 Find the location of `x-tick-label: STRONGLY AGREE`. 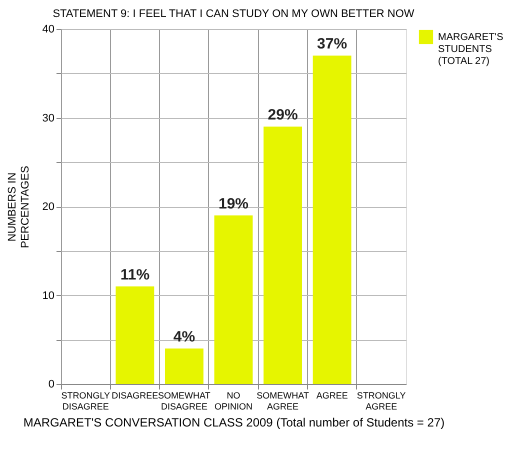

x-tick-label: STRONGLY AGREE is located at coordinates (381, 401).